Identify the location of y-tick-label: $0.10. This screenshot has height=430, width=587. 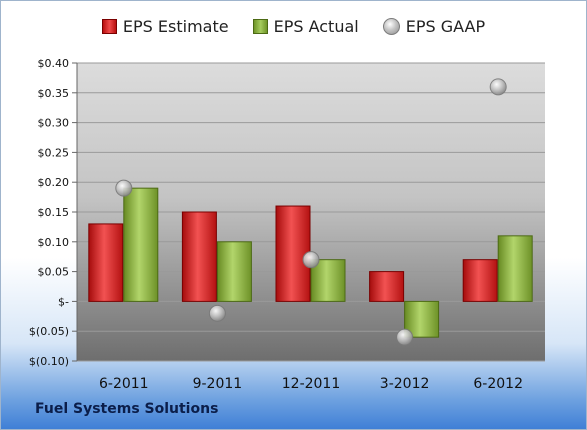
(54, 242).